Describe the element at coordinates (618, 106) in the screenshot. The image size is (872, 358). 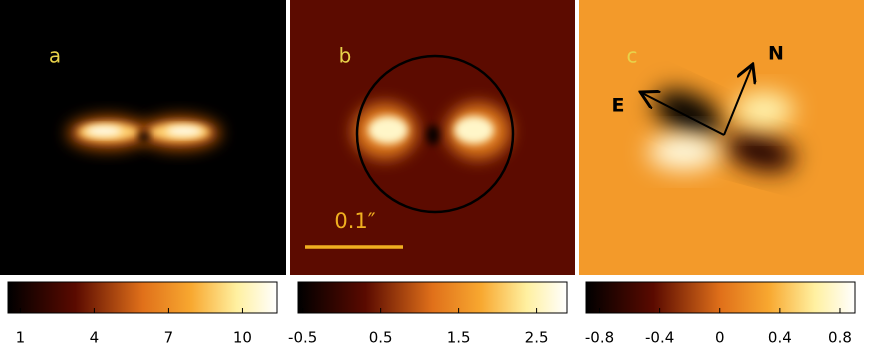
I see `compass-east: E` at that location.